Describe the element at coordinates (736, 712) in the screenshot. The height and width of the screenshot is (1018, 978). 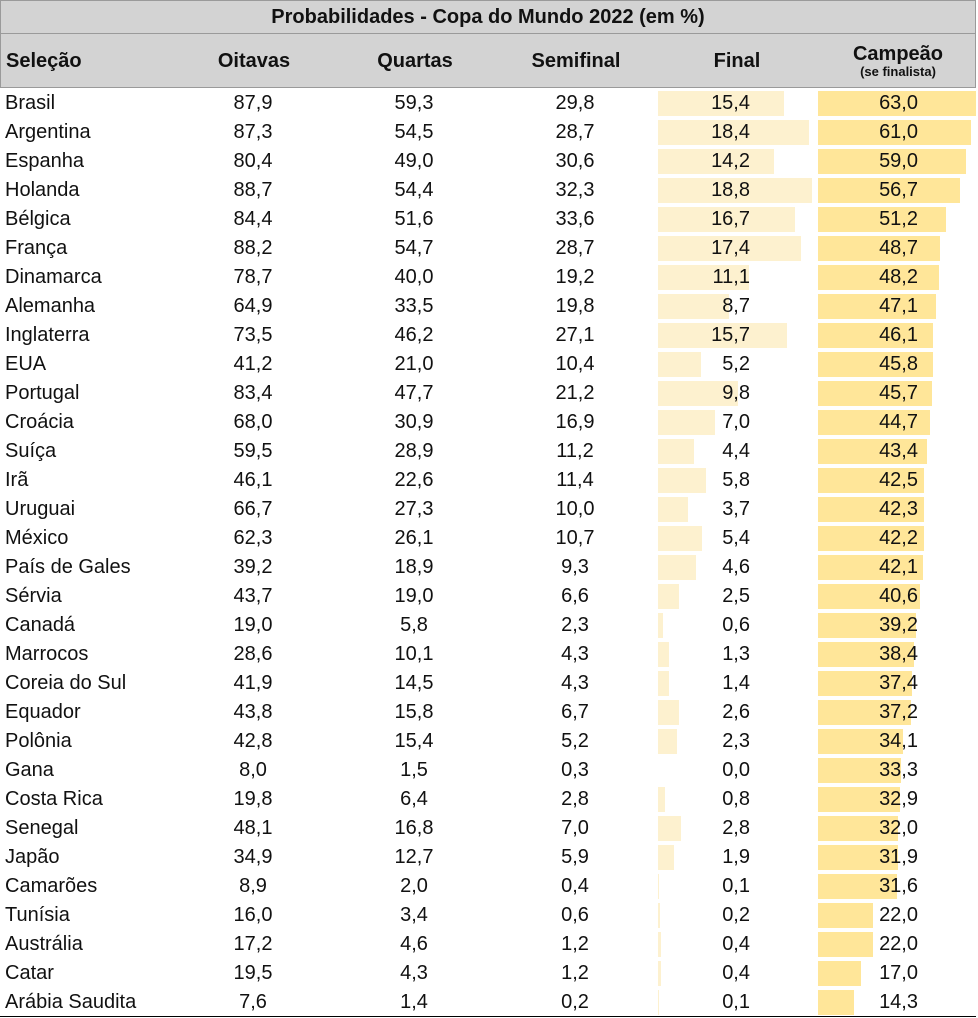
I see `final-value: 2,6` at that location.